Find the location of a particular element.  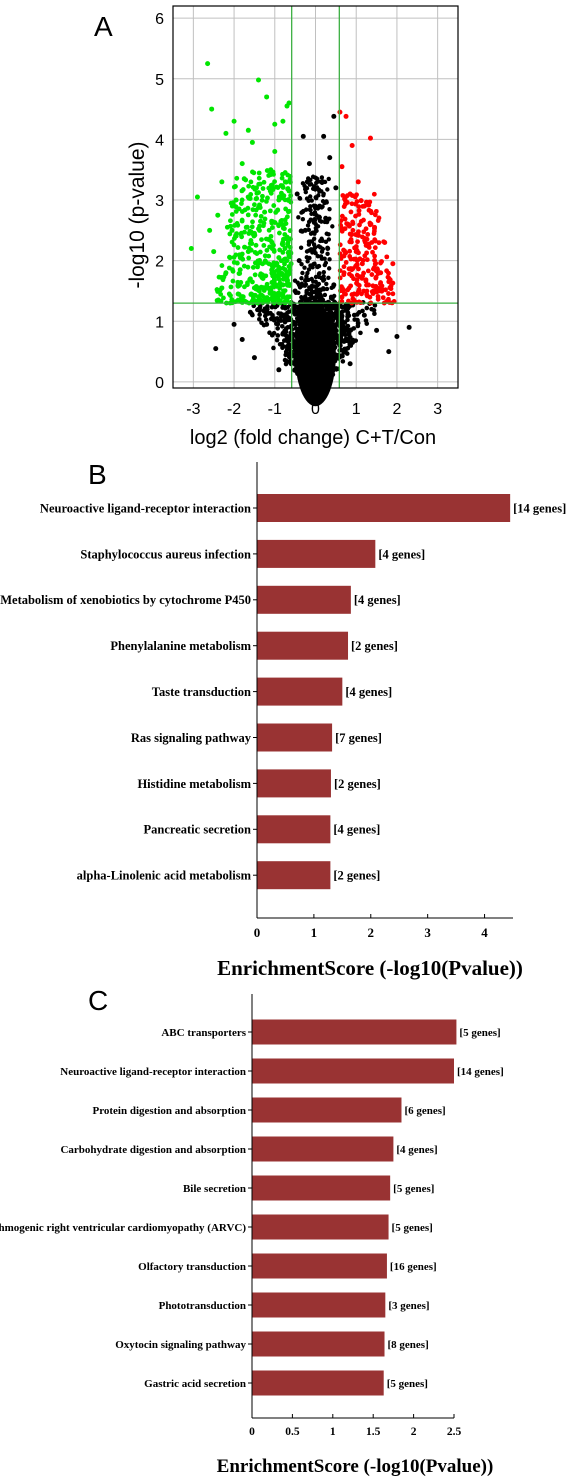

y-tick-label: 4 is located at coordinates (159, 140).